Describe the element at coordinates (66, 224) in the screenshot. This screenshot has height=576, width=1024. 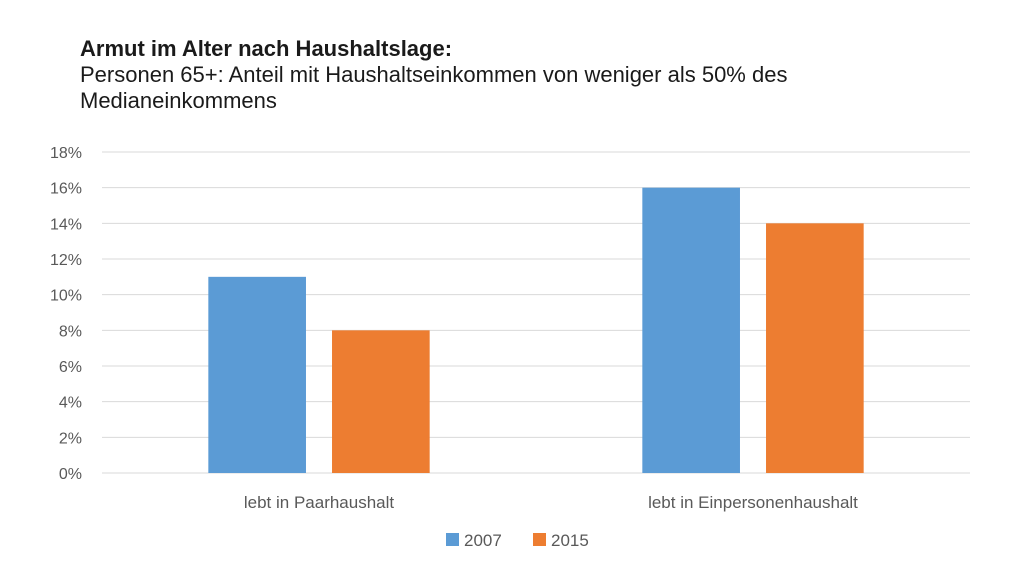
I see `y-tick-label-14: 14%` at that location.